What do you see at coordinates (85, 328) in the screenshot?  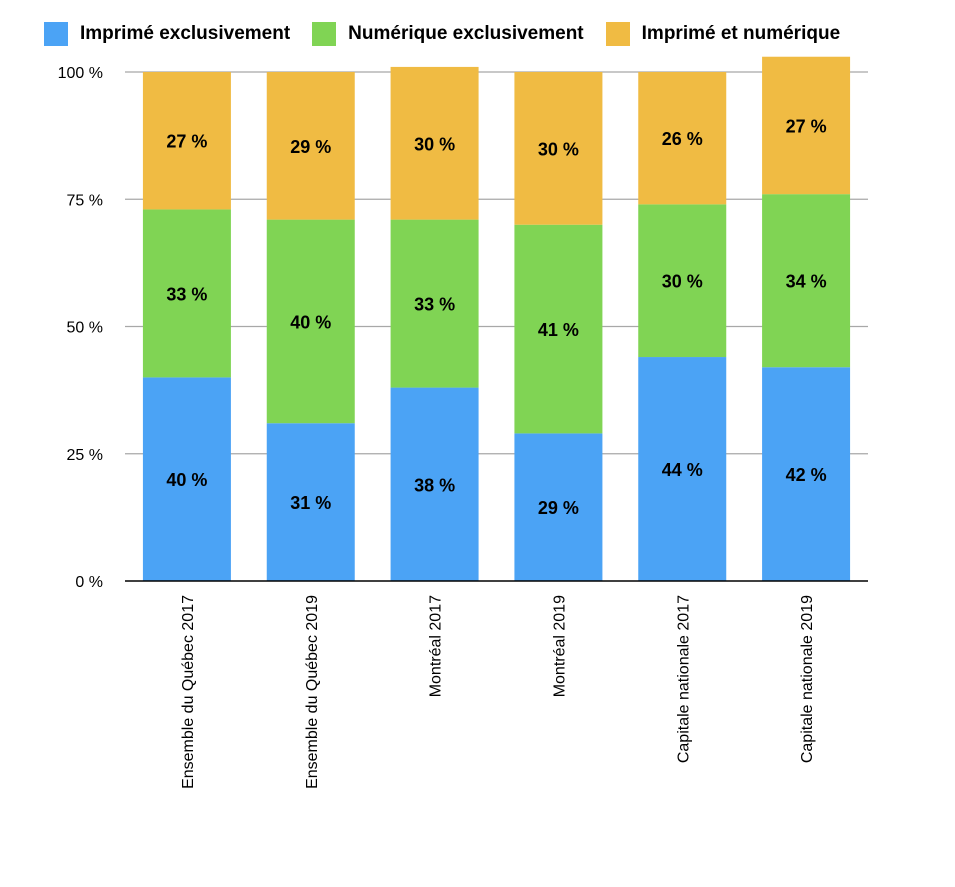 I see `y-tick-label: 50 %` at bounding box center [85, 328].